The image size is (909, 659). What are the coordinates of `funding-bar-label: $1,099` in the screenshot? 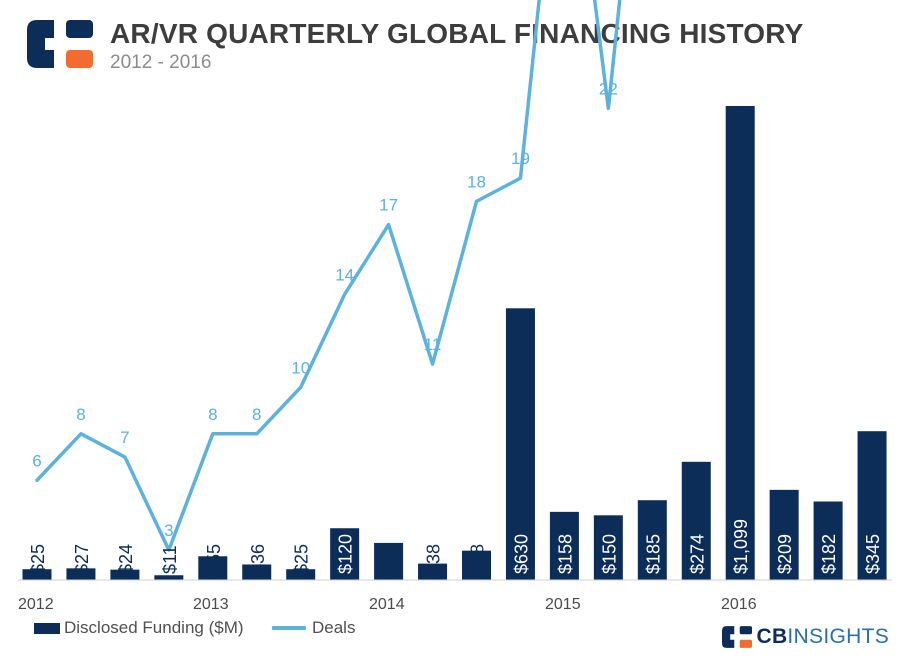 It's located at (741, 546).